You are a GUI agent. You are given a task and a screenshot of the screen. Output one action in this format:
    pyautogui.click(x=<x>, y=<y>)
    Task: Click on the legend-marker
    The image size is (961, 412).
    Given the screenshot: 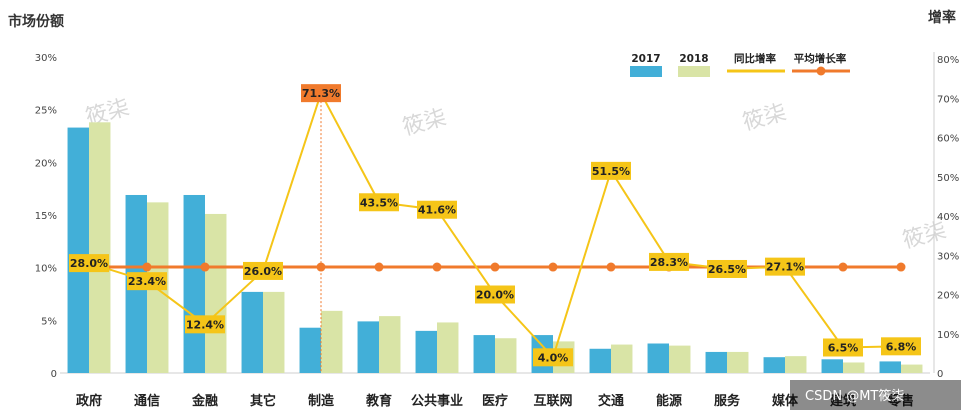 What is the action you would take?
    pyautogui.click(x=821, y=71)
    